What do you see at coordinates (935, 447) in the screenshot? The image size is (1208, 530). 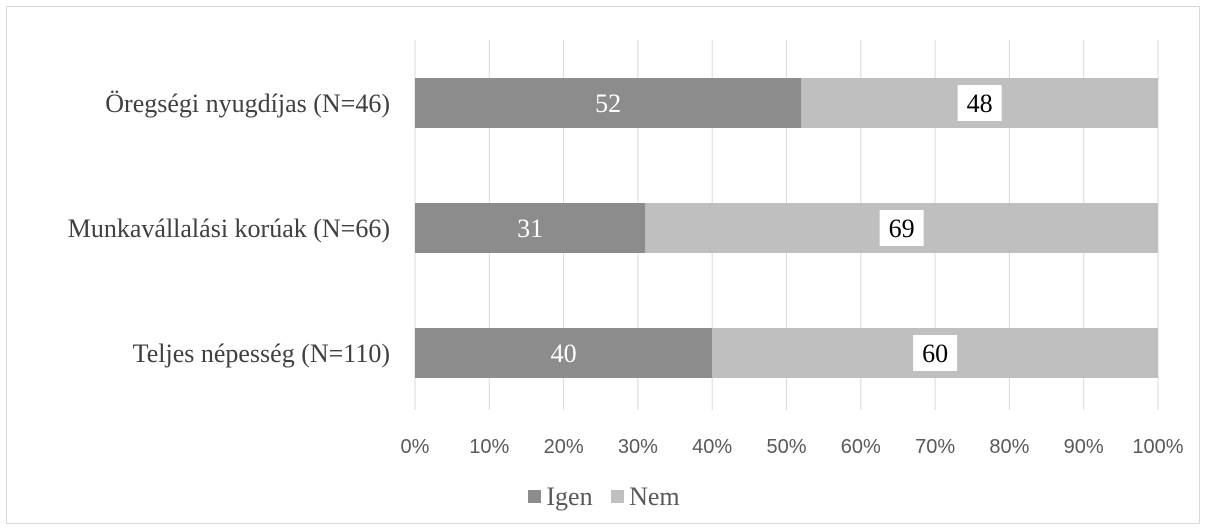 I see `x-tick-label: 70%` at bounding box center [935, 447].